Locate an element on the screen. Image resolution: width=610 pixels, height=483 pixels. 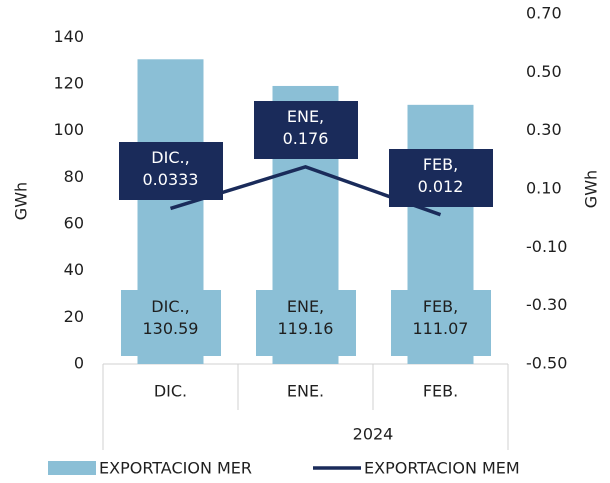
y2-tick-label: 0.50 is located at coordinates (544, 71).